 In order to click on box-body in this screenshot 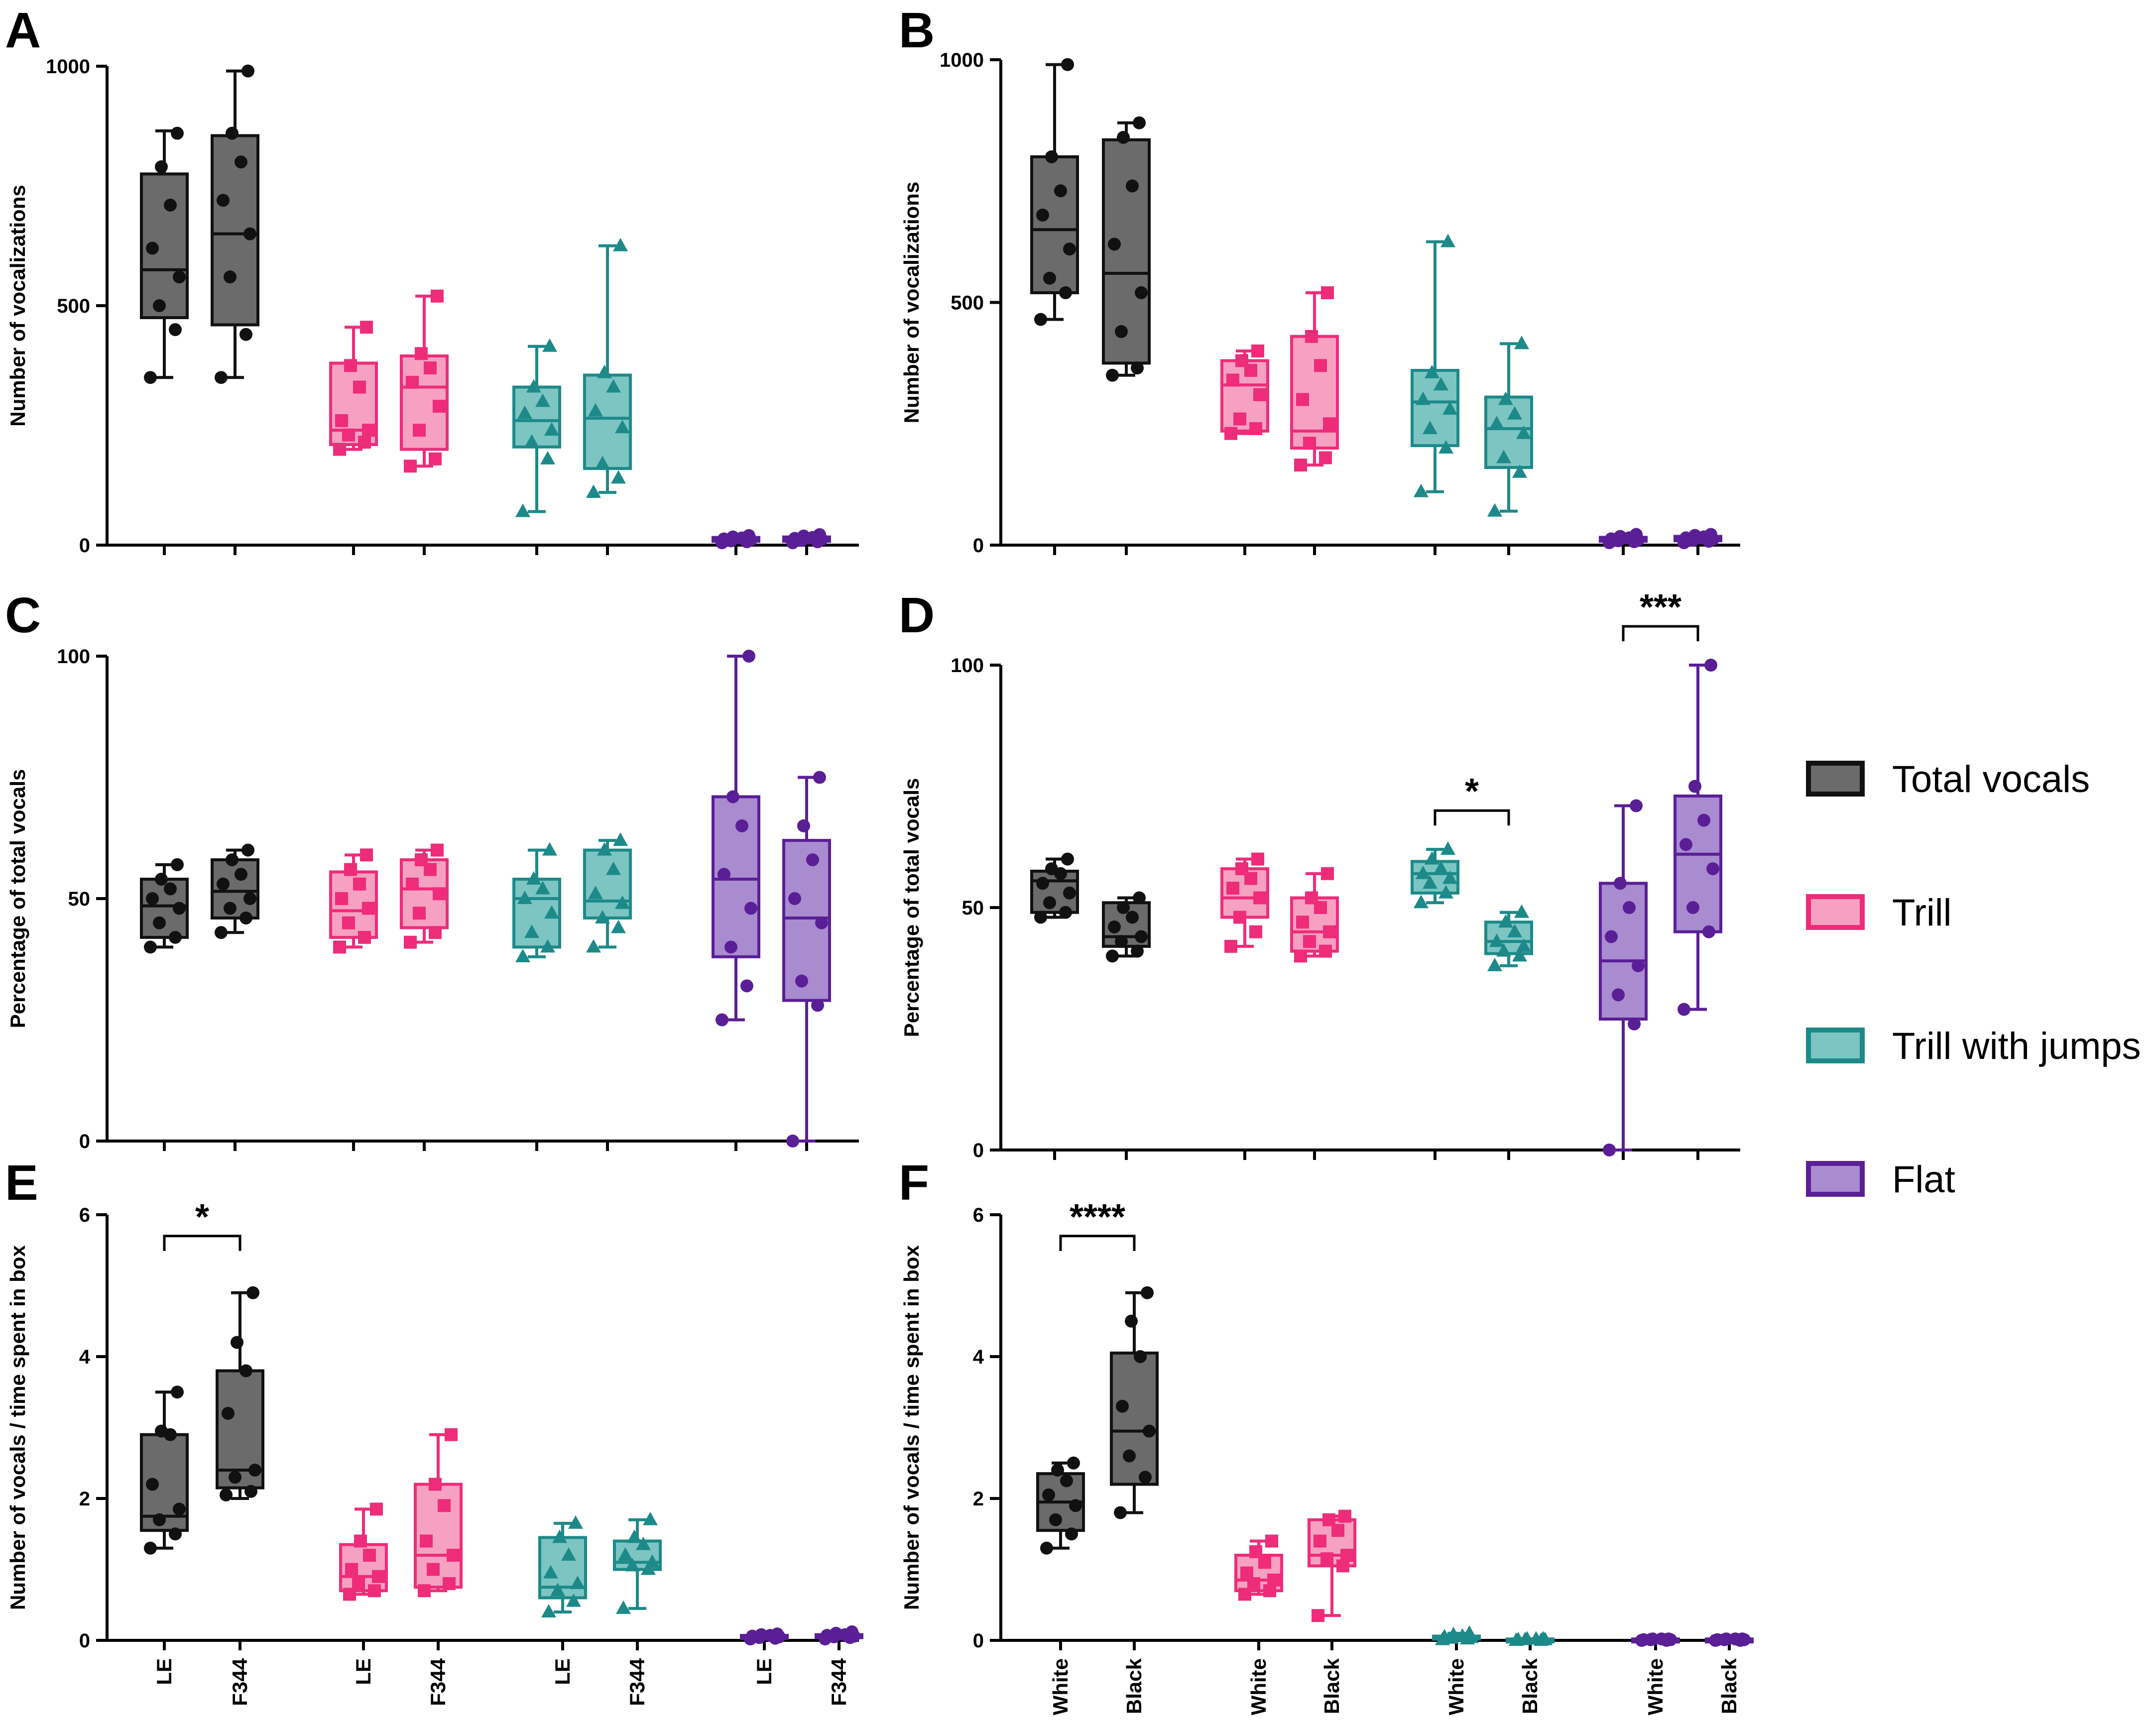, I will do `click(1134, 1418)`.